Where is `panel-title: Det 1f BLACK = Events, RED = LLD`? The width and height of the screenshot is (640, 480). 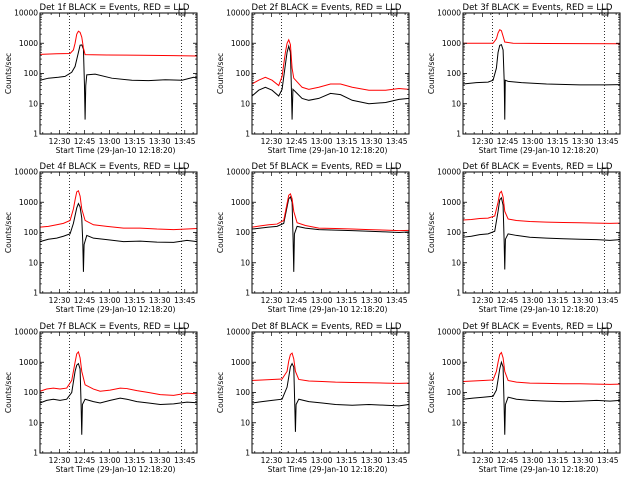
panel-title: Det 1f BLACK = Events, RED = LLD is located at coordinates (115, 8).